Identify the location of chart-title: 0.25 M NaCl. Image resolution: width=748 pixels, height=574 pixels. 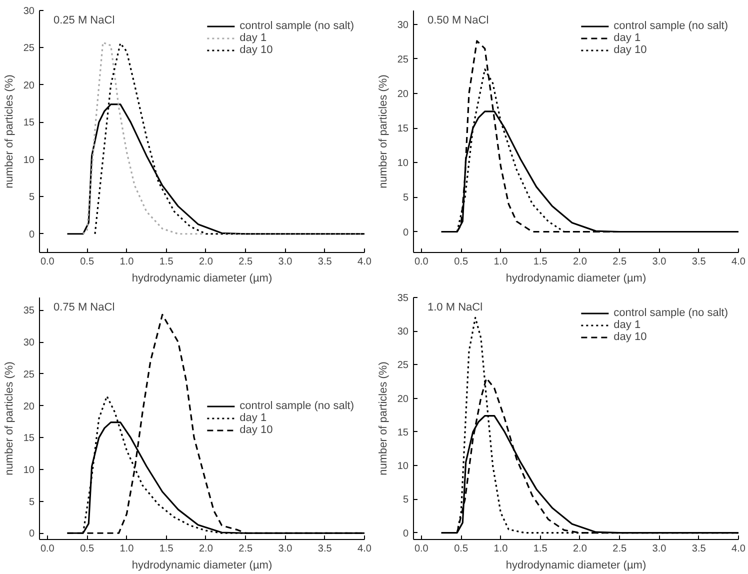
(84, 20).